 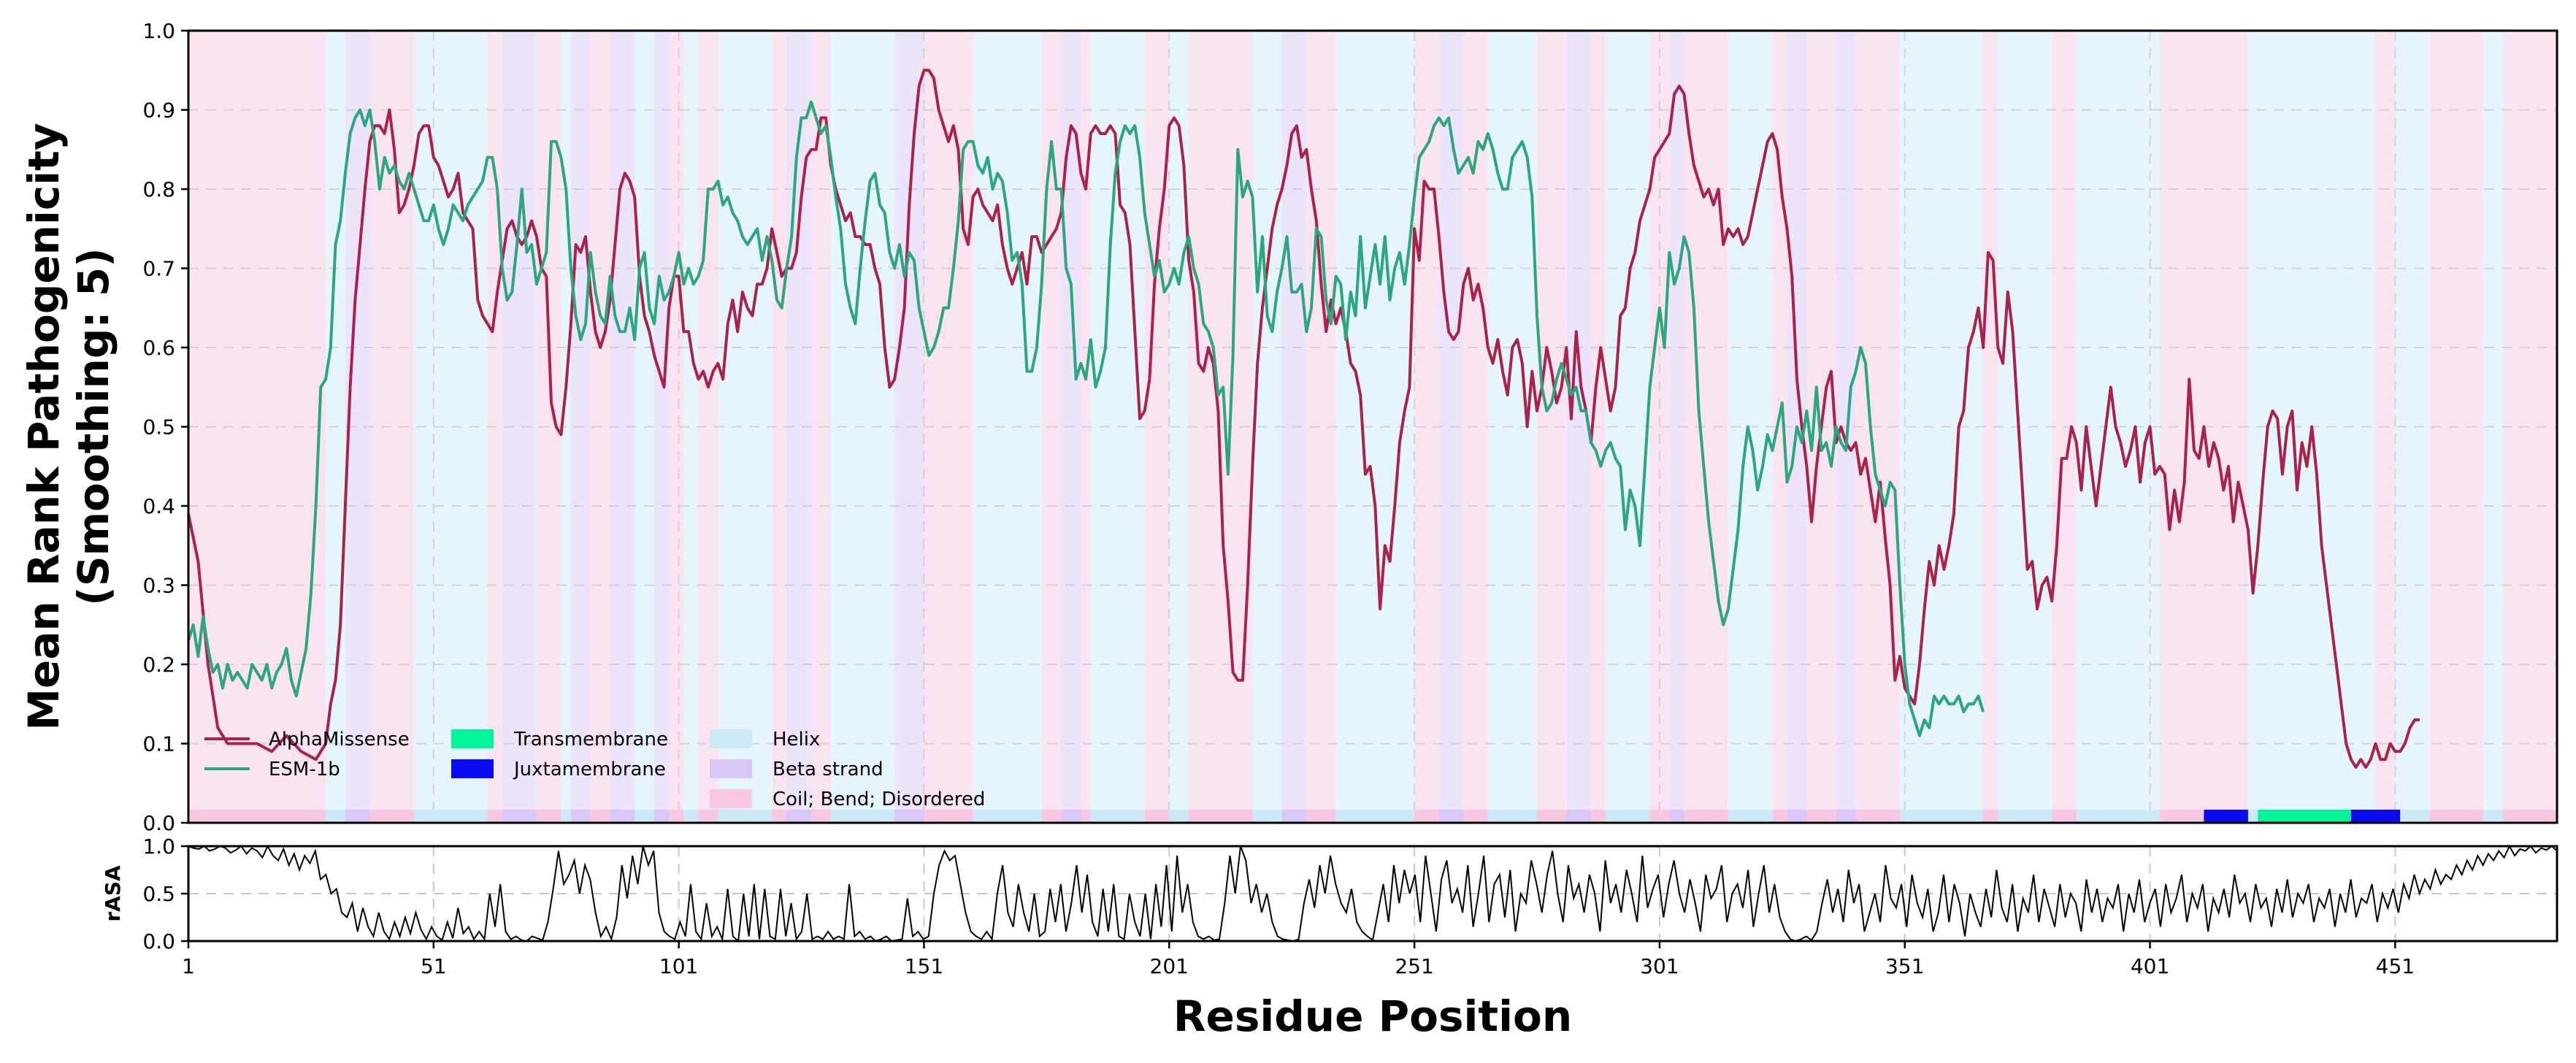 What do you see at coordinates (828, 769) in the screenshot?
I see `legend-label: Beta strand` at bounding box center [828, 769].